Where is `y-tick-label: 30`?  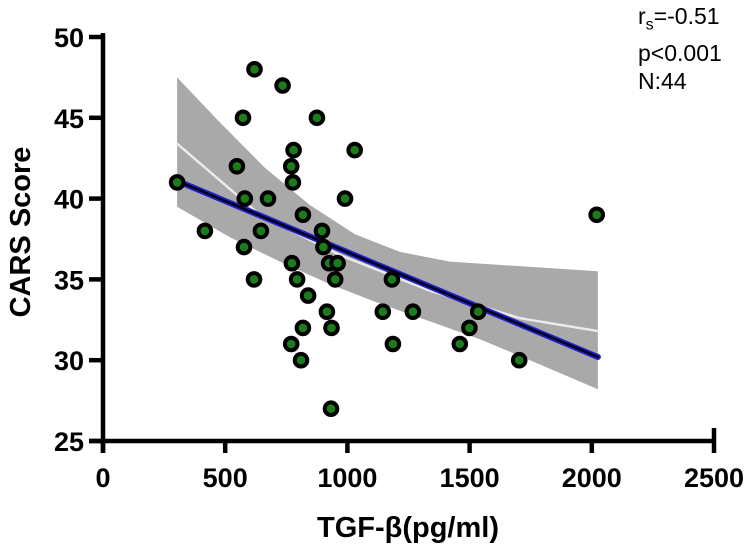
y-tick-label: 30 is located at coordinates (69, 361).